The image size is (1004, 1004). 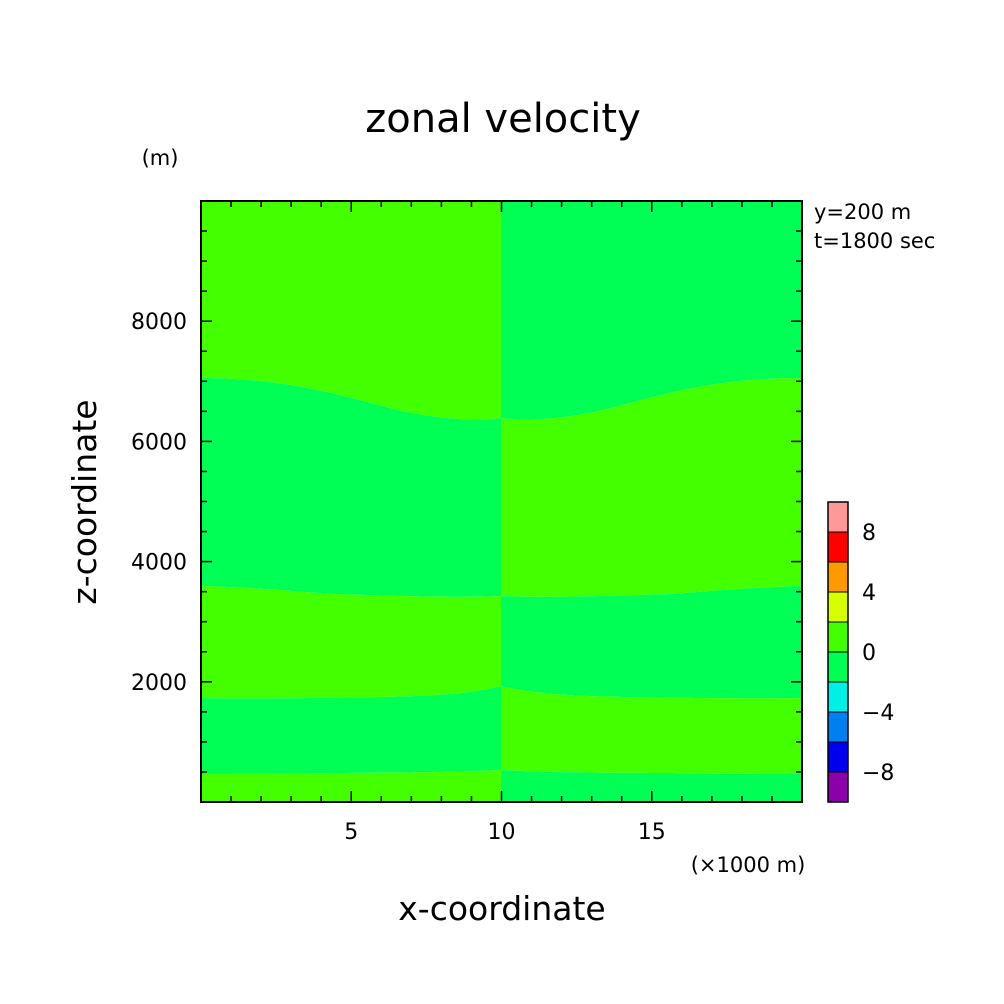 What do you see at coordinates (501, 908) in the screenshot?
I see `x-axis-title: x-coordinate` at bounding box center [501, 908].